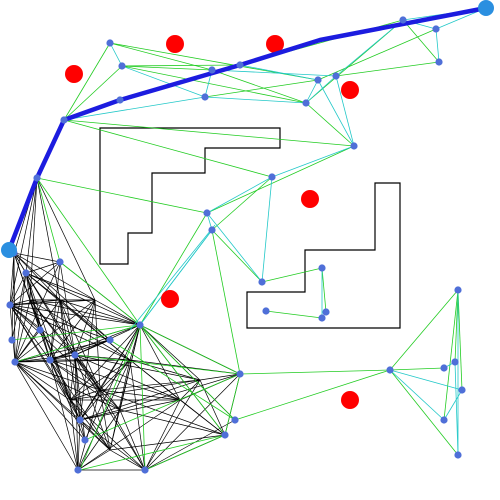  I want to click on obstacle-stair-shape, so click(190, 196).